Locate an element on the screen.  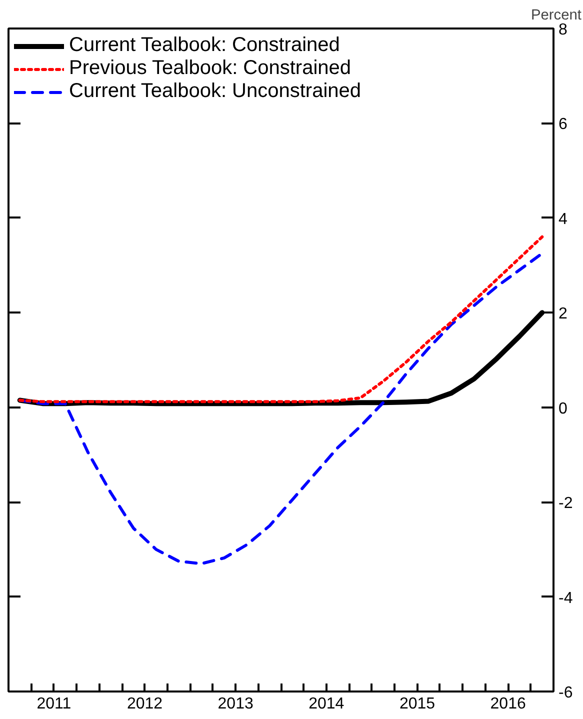
y-axis-title: Percent is located at coordinates (556, 16).